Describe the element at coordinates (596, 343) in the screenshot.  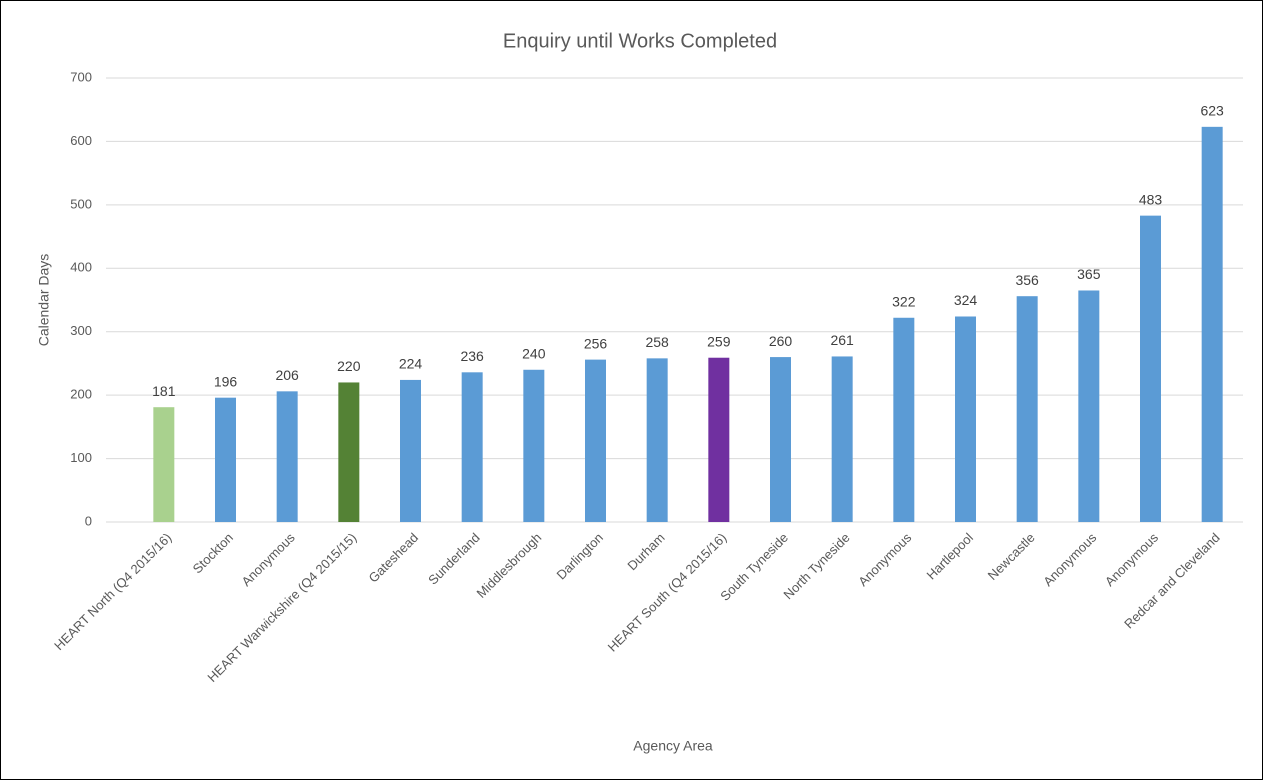
I see `data-label: 256` at that location.